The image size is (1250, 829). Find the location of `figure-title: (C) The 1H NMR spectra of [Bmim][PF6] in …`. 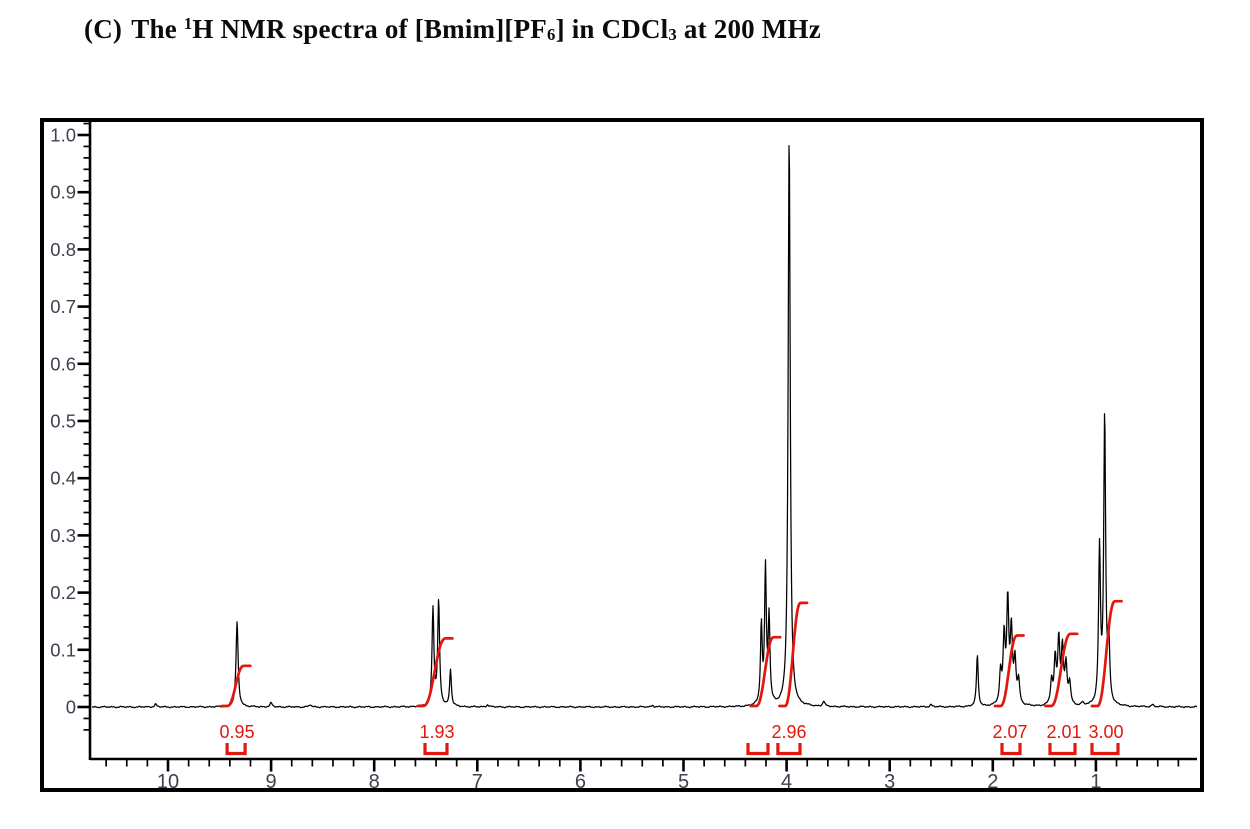

figure-title: (C) The 1H NMR spectra of [Bmim][PF6] in … is located at coordinates (452, 29).